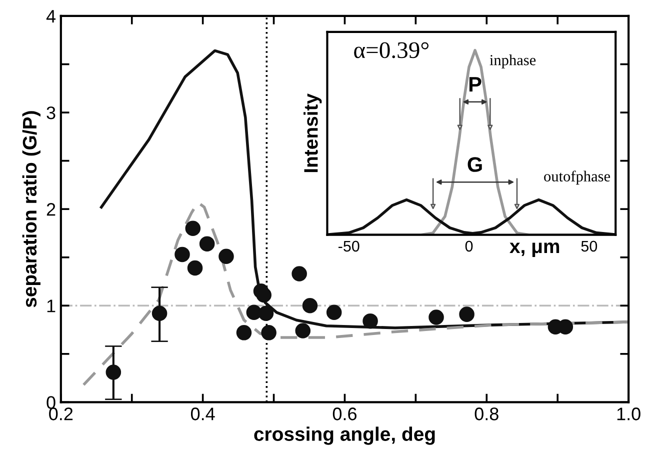 This screenshot has height=456, width=648. I want to click on y-axis-title: separation ratio (G/P), so click(31, 209).